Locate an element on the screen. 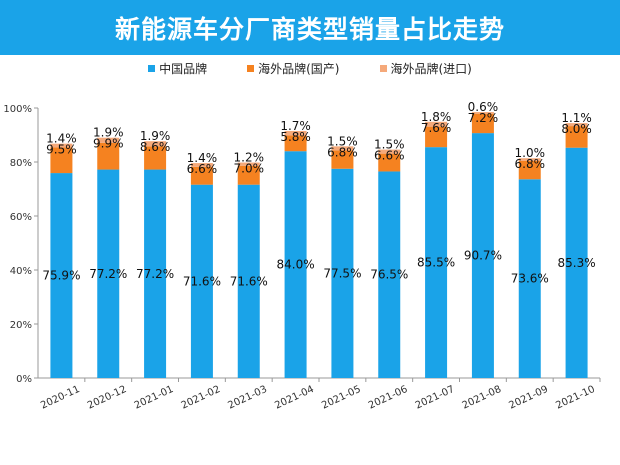  data-label-domestic: 75.9% is located at coordinates (61, 276).